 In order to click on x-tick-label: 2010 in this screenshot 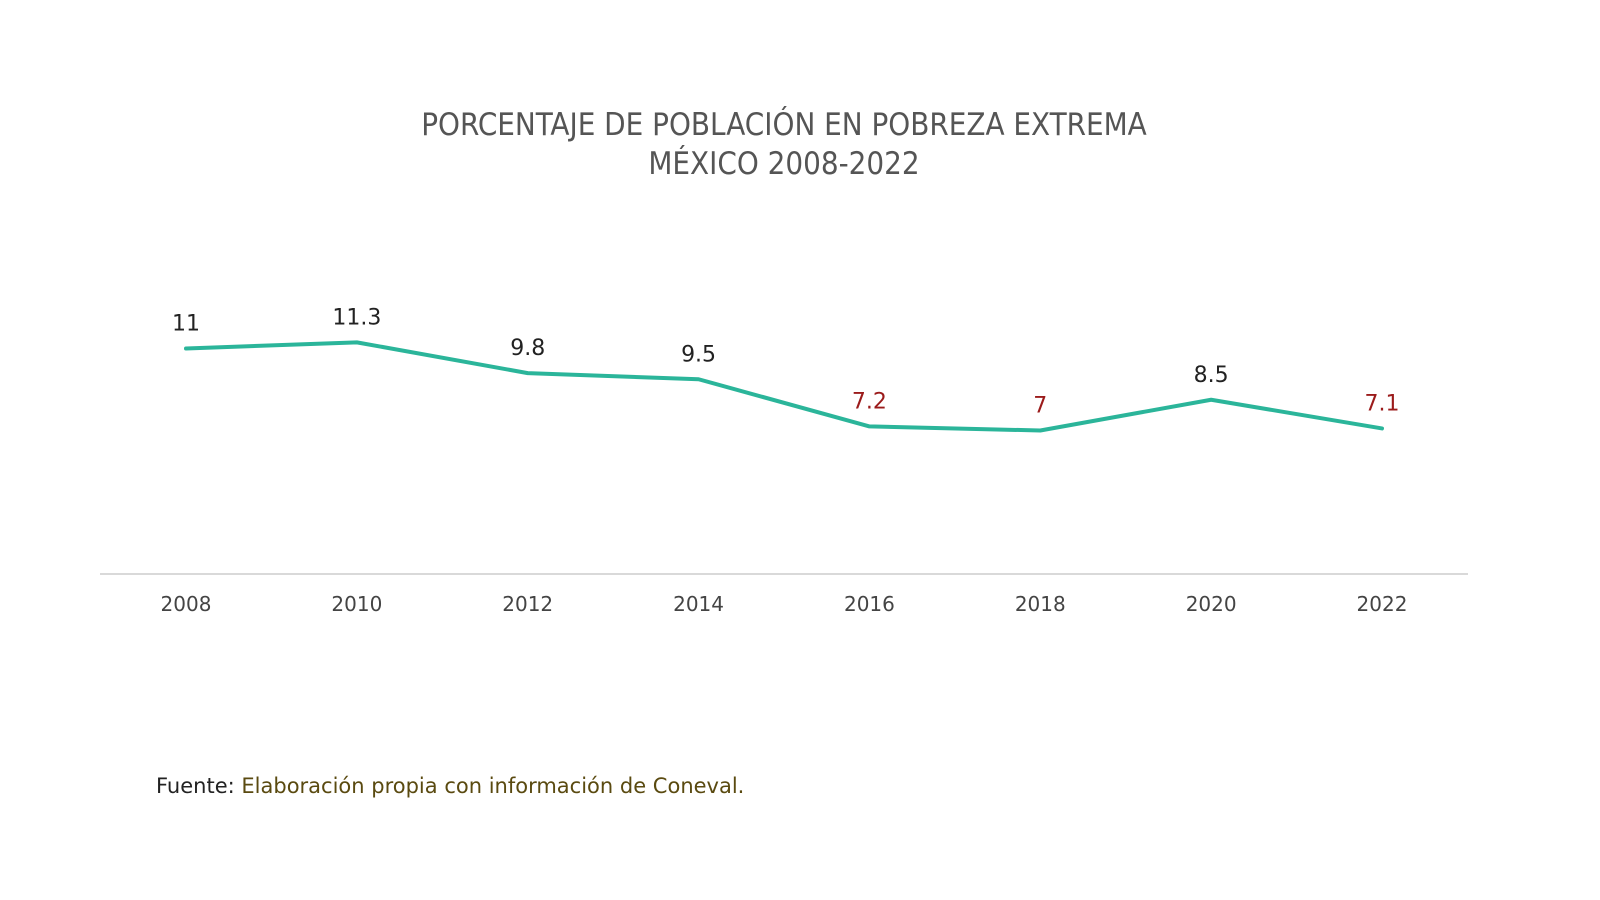, I will do `click(356, 604)`.